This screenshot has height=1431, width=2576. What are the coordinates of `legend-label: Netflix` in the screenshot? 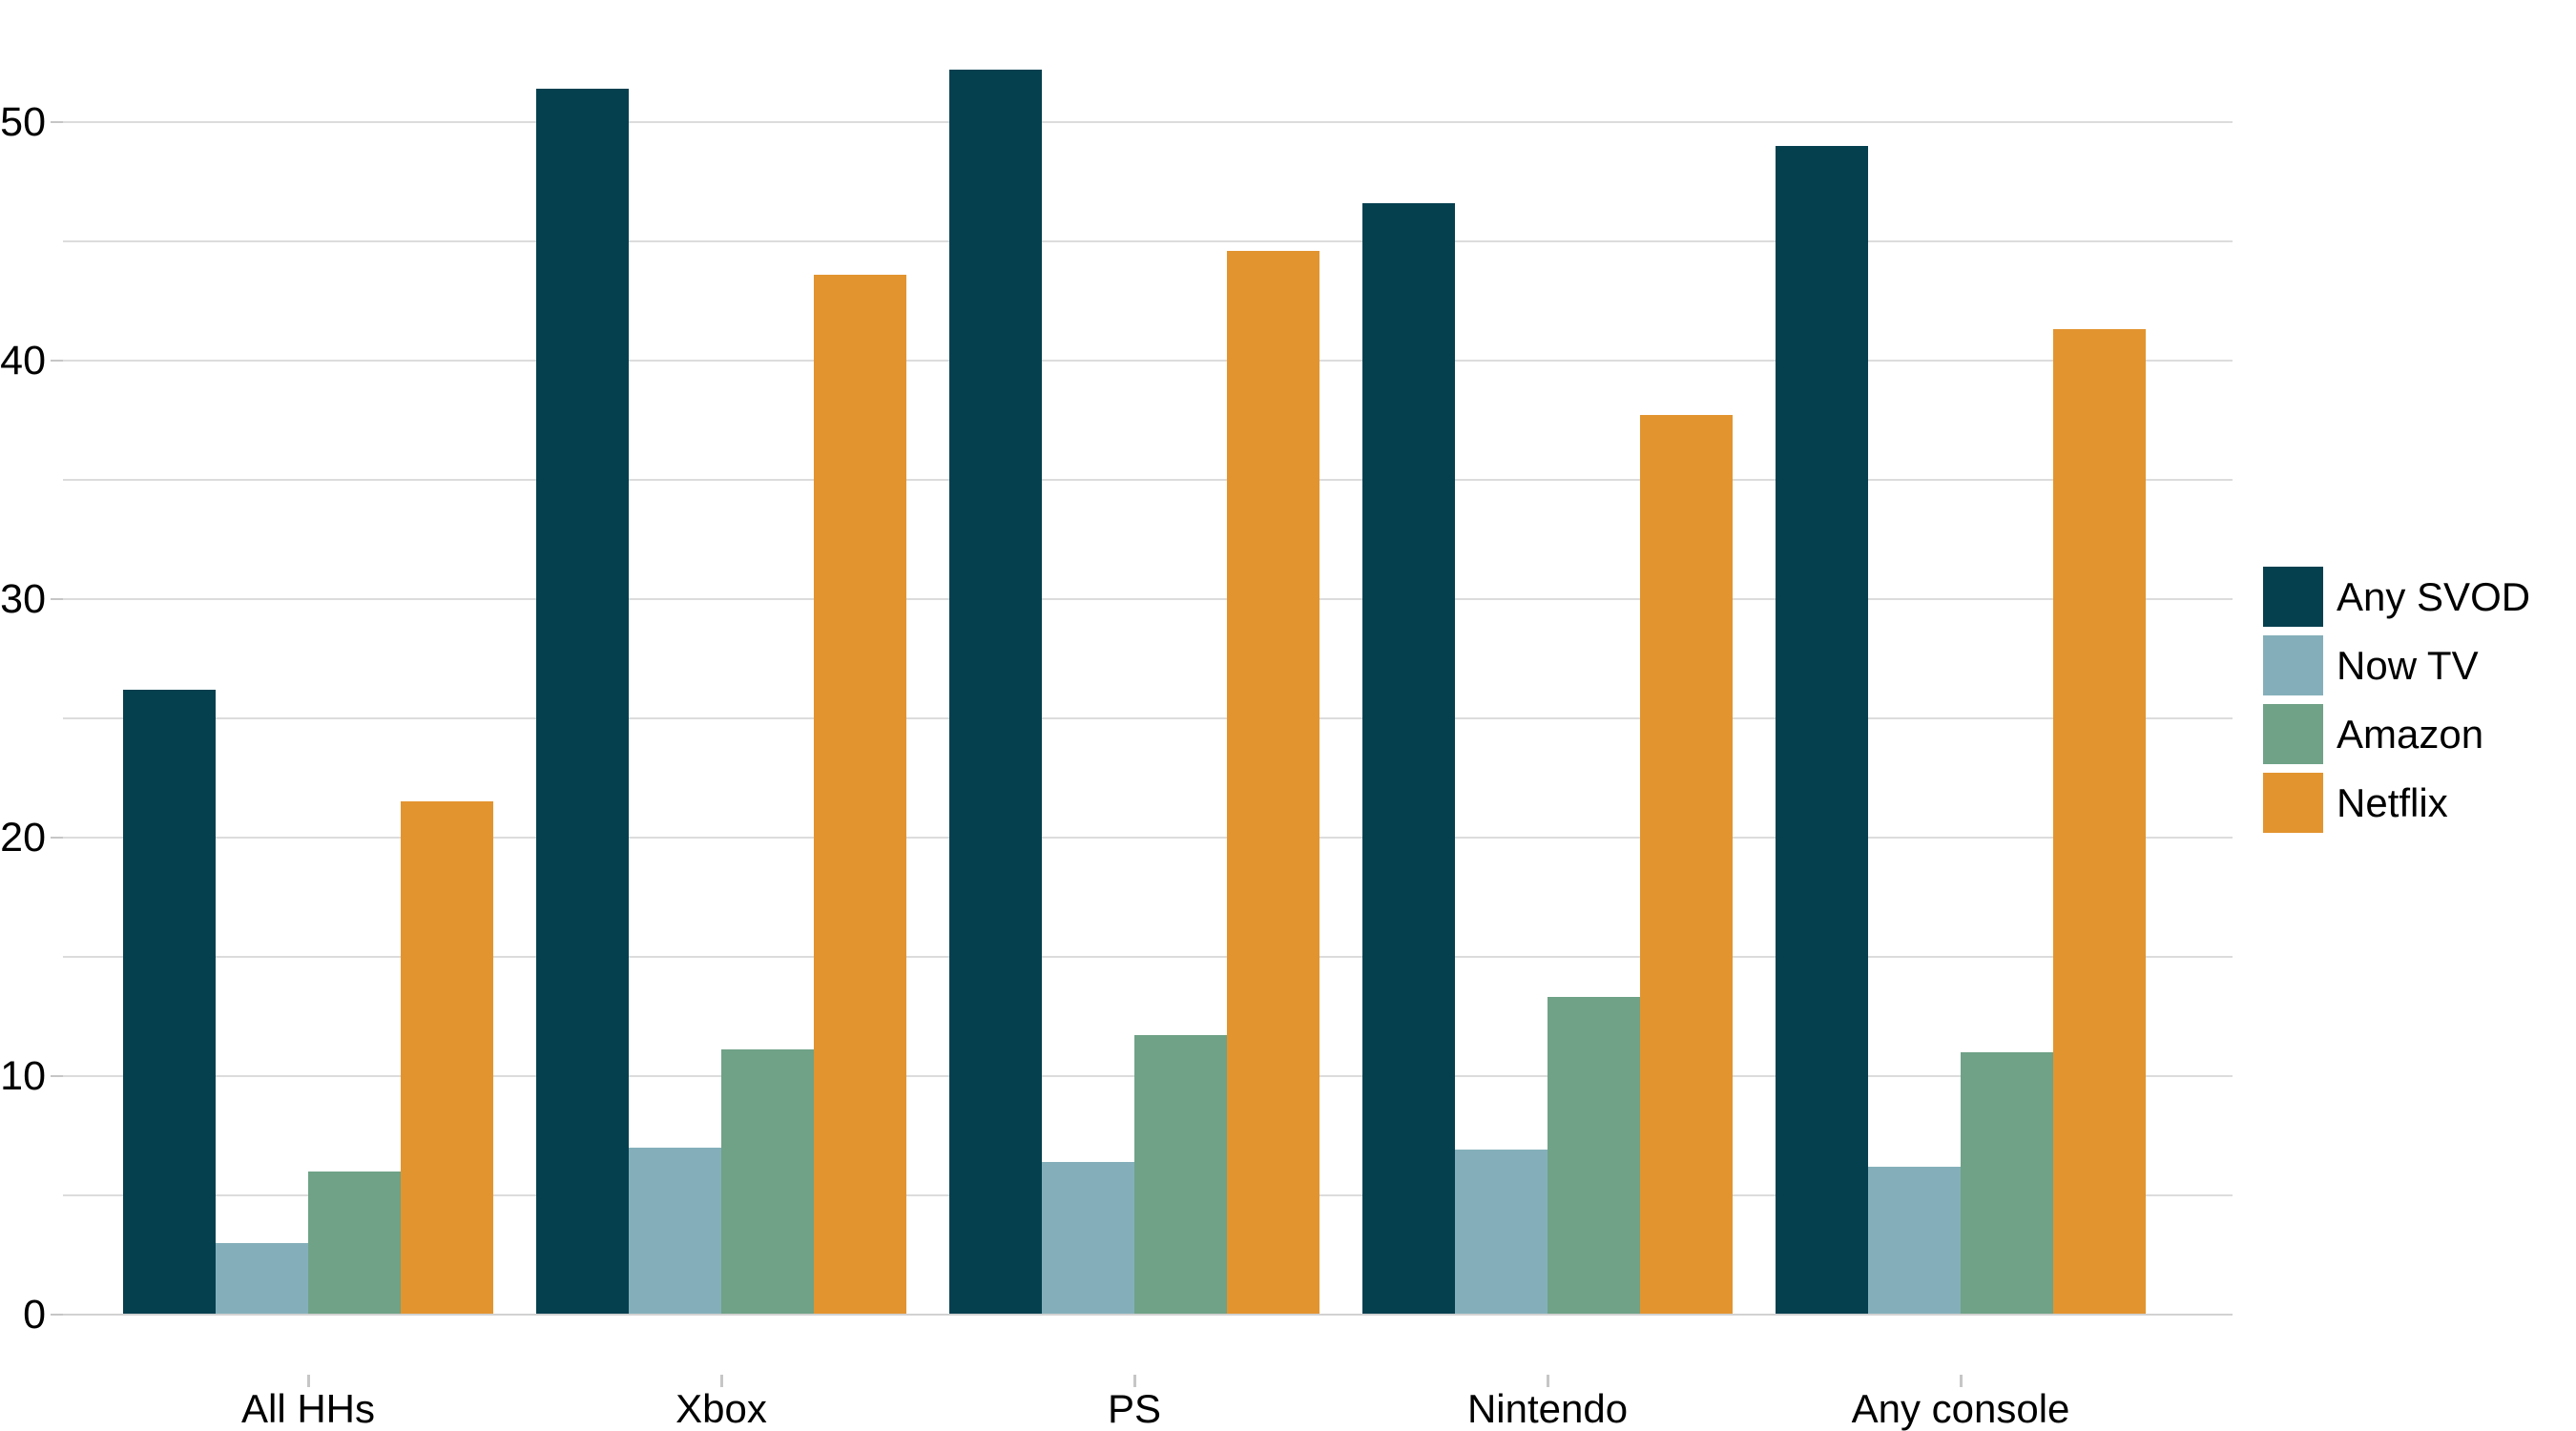 It's located at (2392, 802).